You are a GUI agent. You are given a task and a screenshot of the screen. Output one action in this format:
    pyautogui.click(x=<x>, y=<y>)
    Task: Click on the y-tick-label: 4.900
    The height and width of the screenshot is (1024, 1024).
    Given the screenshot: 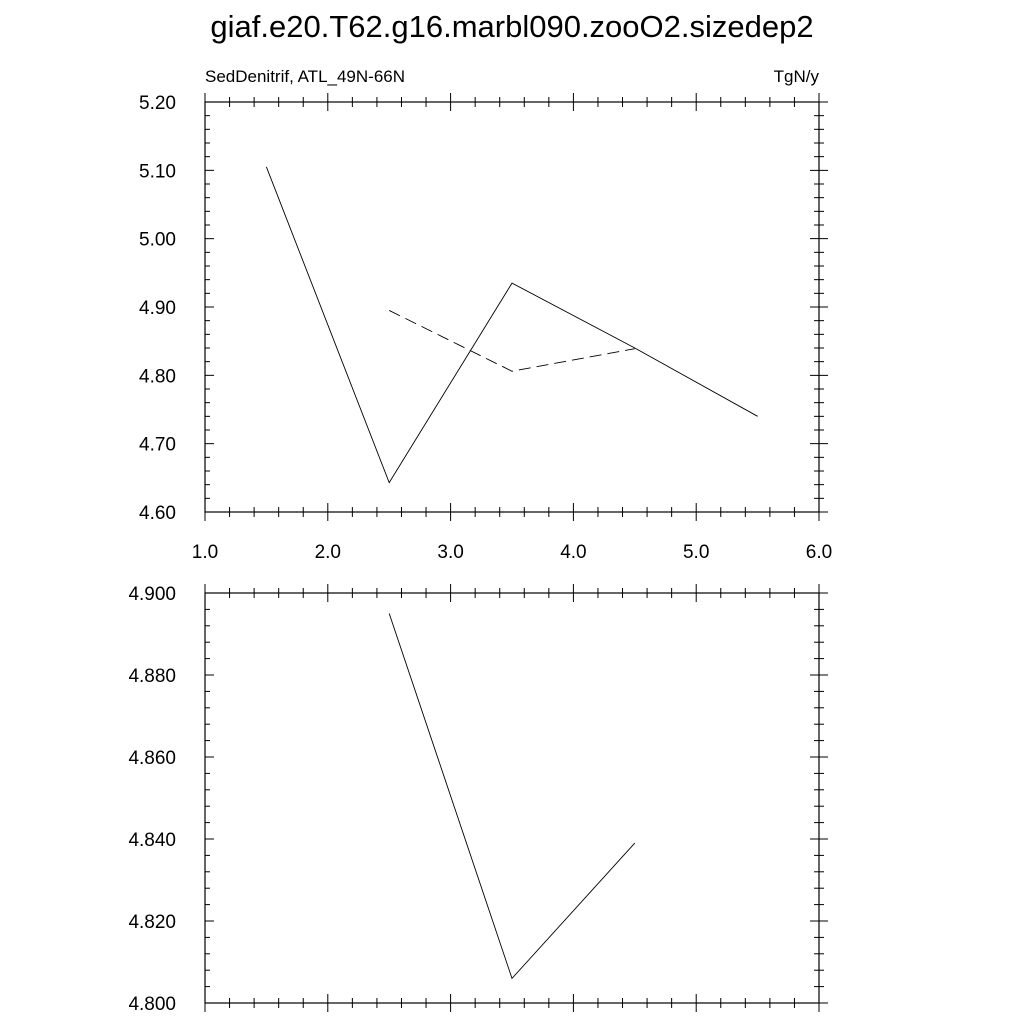 What is the action you would take?
    pyautogui.click(x=152, y=594)
    